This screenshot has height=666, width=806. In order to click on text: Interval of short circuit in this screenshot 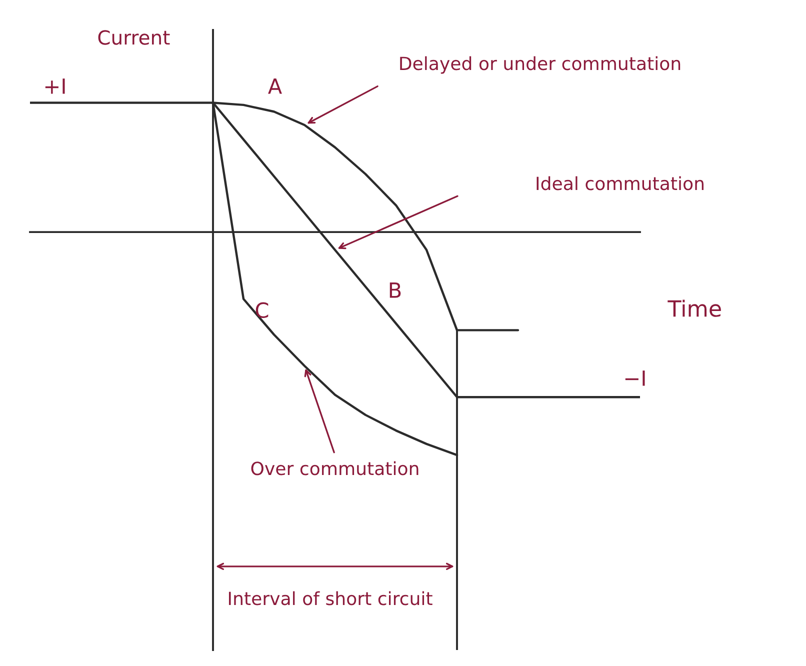, I will do `click(330, 598)`.